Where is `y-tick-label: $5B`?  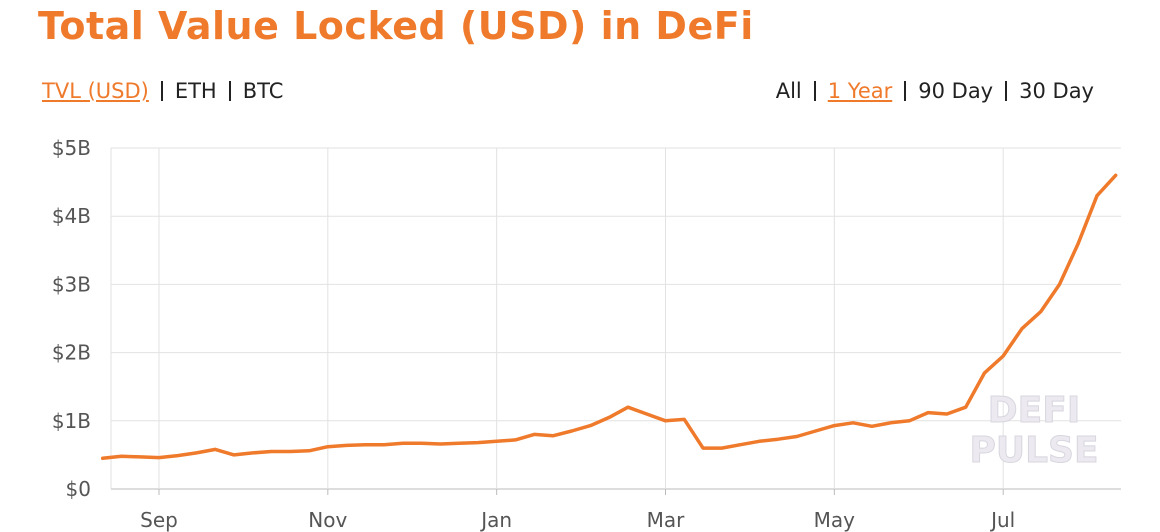
y-tick-label: $5B is located at coordinates (71, 148).